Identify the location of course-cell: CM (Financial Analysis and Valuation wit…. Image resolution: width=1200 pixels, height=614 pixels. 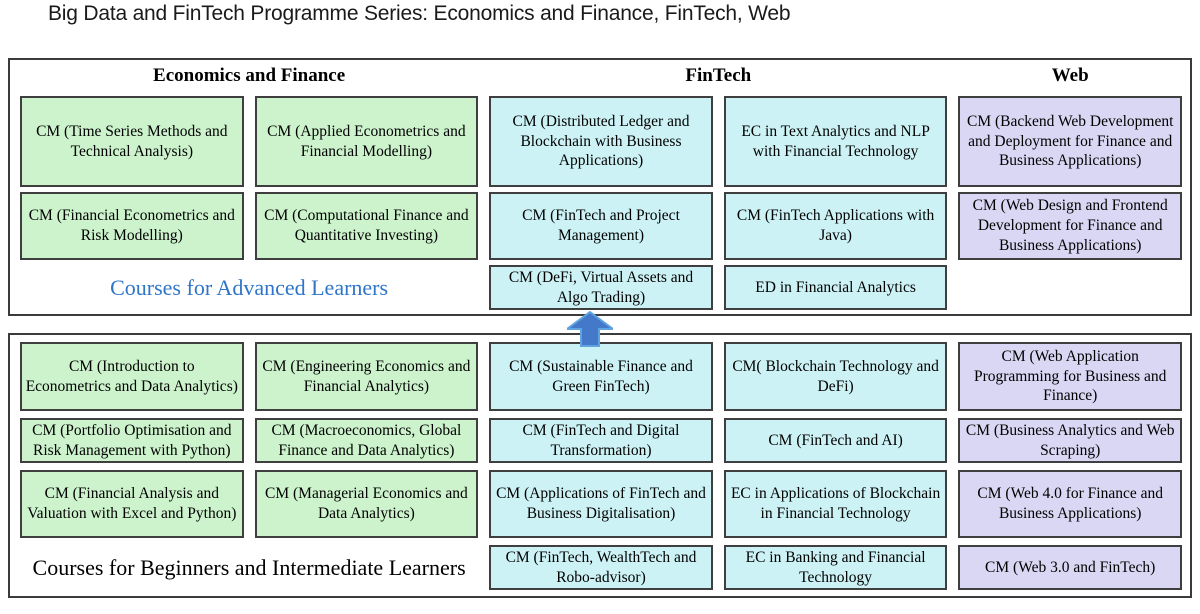
(132, 504).